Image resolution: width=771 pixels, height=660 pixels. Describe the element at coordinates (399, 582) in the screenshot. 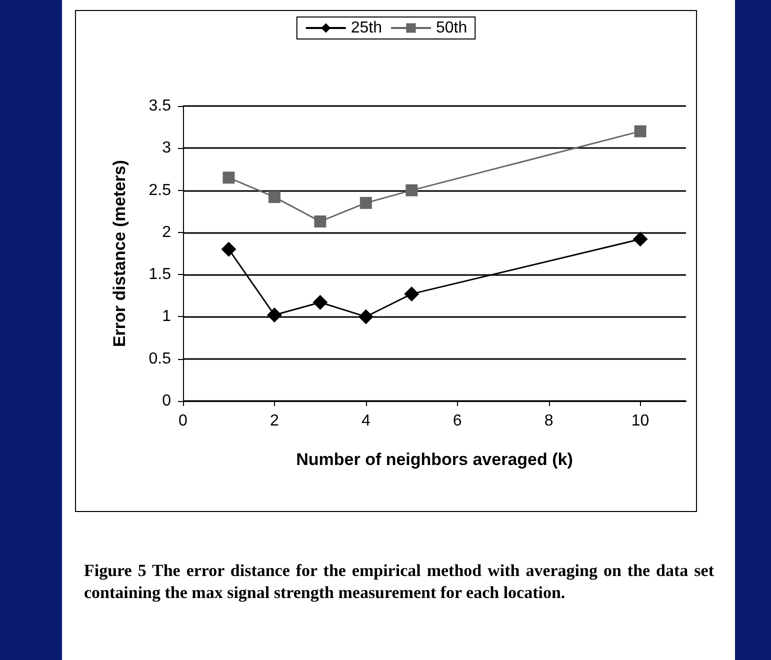

I see `caption: Figure 5 The error distance for the empirical method with averaging on the data set containing the max signal strength measurement for each location.` at that location.